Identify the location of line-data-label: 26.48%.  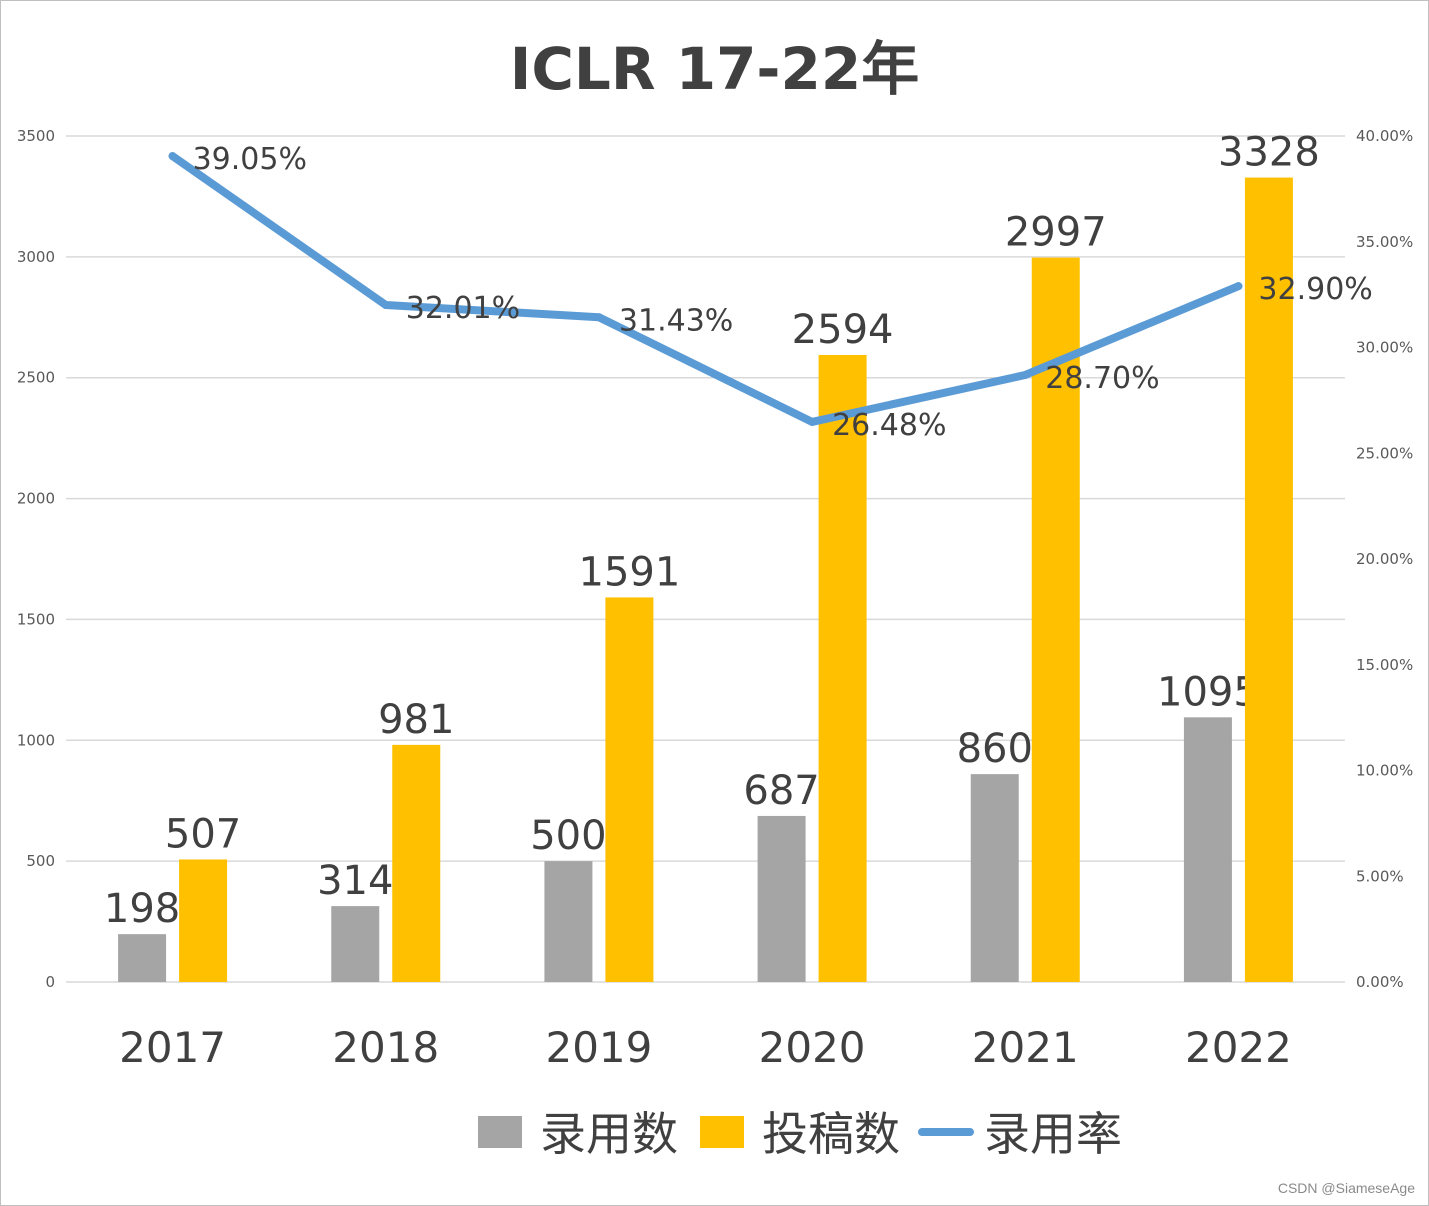
(889, 425).